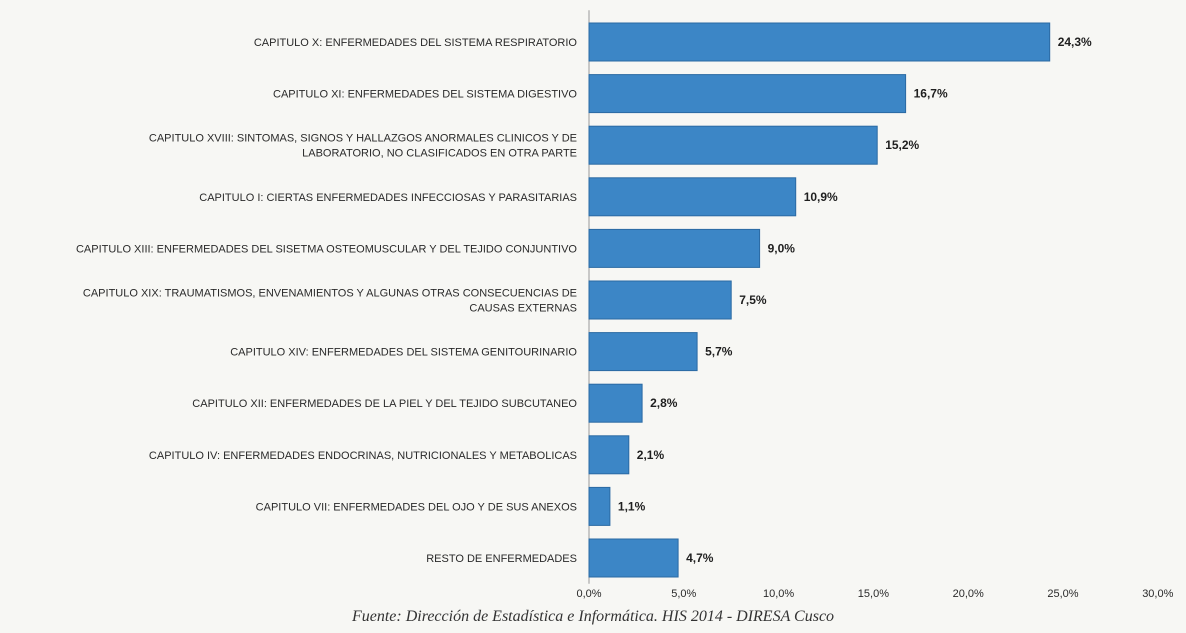 This screenshot has height=633, width=1186. Describe the element at coordinates (782, 248) in the screenshot. I see `data-label: 9,0%` at that location.